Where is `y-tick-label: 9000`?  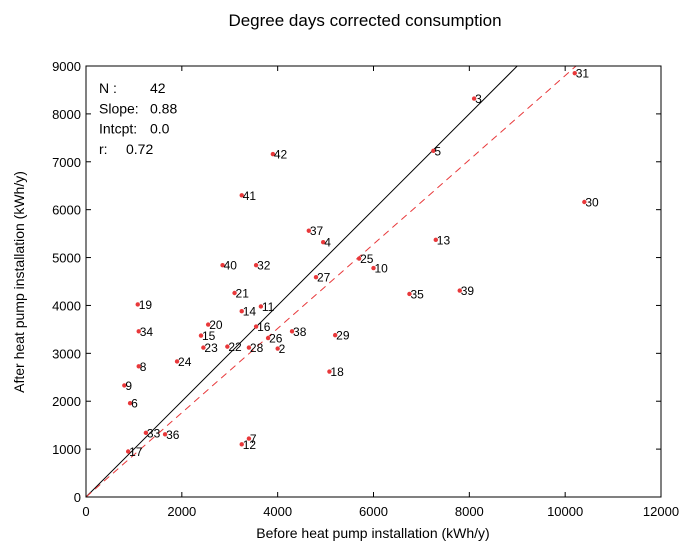
y-tick-label: 9000 is located at coordinates (66, 66).